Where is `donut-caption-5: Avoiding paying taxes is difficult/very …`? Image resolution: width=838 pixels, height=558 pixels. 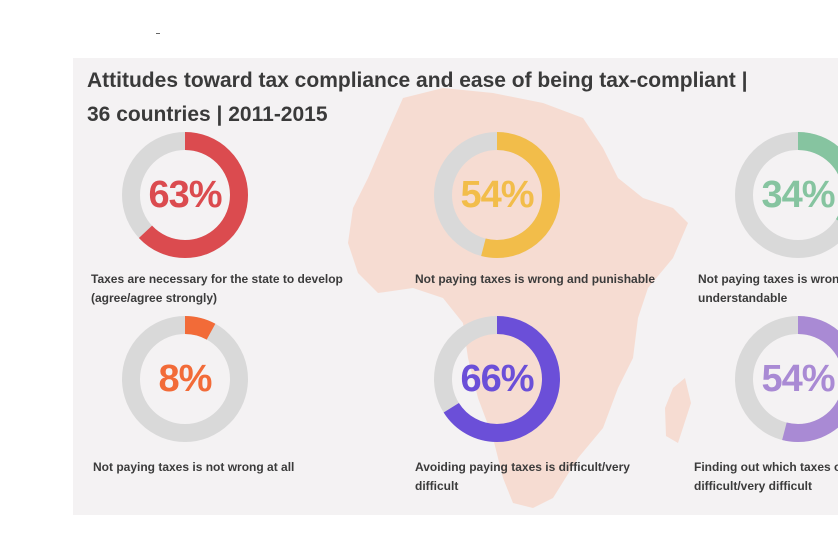 donut-caption-5: Avoiding paying taxes is difficult/very … is located at coordinates (522, 477).